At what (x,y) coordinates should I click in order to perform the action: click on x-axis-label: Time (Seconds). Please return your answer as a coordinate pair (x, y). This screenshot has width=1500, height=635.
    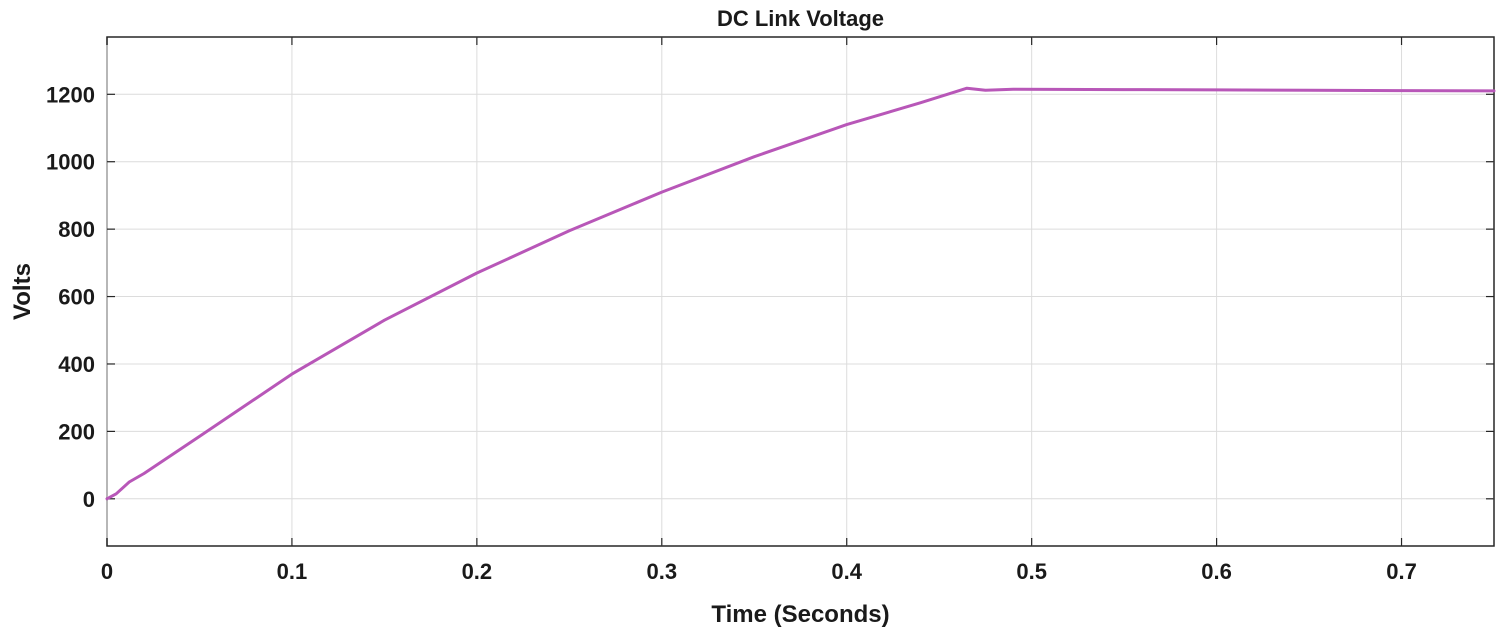
    Looking at the image, I should click on (800, 614).